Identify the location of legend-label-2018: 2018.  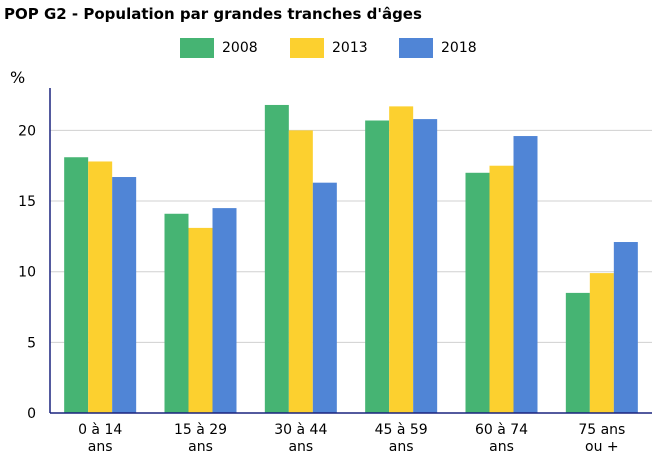
(459, 48).